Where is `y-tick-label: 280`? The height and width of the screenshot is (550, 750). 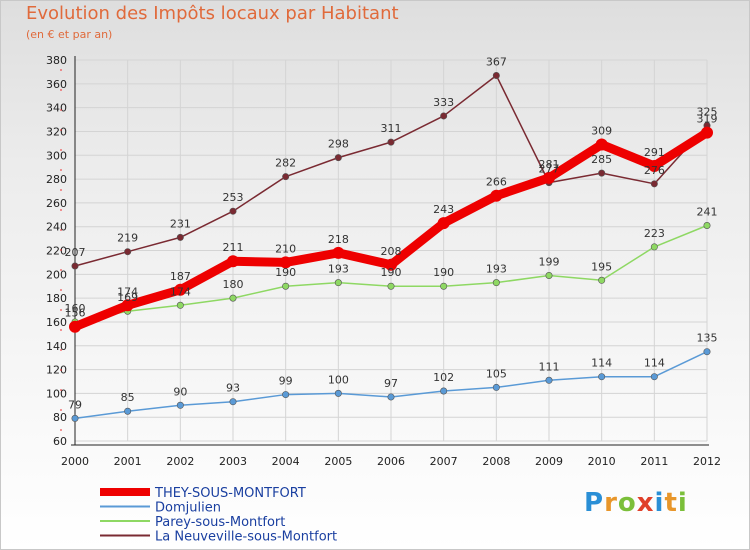
y-tick-label: 280 is located at coordinates (56, 179).